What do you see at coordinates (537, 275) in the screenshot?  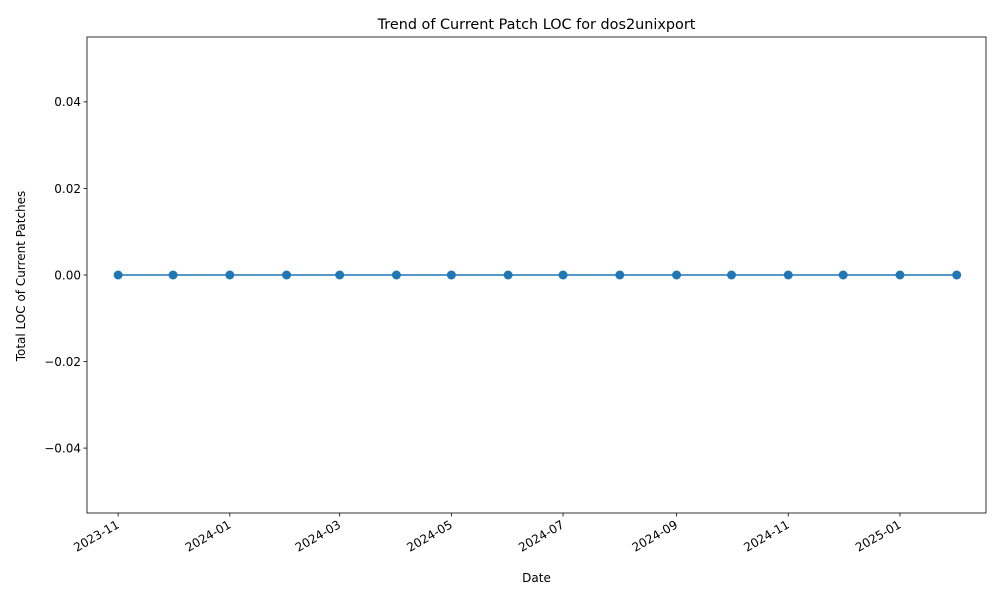 I see `series-layer` at bounding box center [537, 275].